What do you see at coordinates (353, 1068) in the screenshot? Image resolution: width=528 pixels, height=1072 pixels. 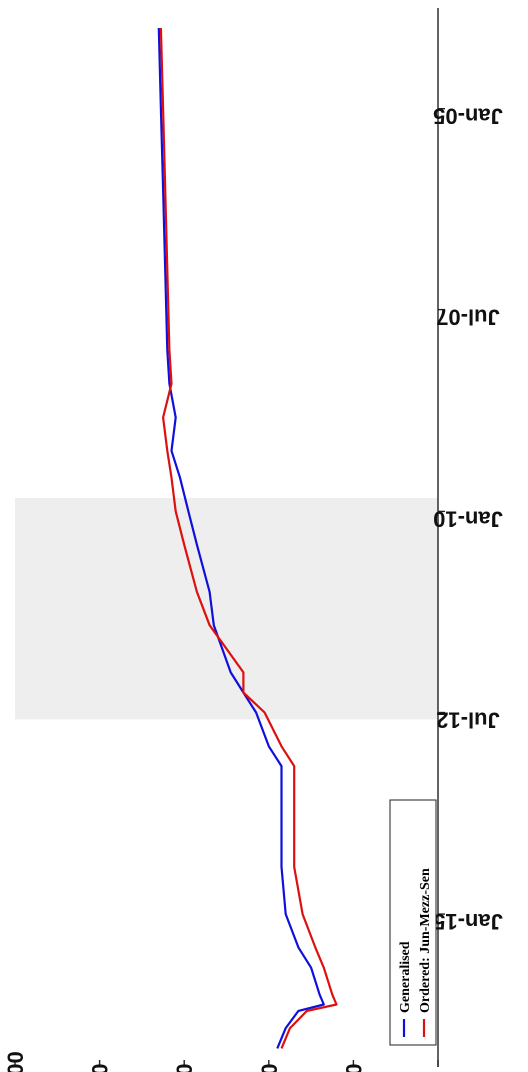 I see `y-tick-label: 20` at bounding box center [353, 1068].